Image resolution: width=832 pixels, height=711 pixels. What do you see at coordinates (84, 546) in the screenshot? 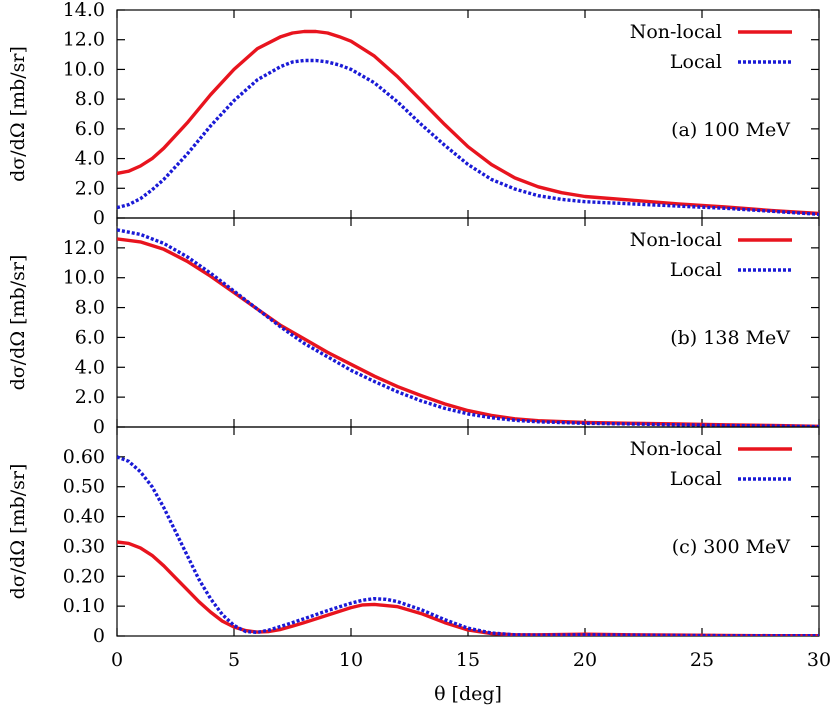
I see `y-tick-label: 0.30` at bounding box center [84, 546].